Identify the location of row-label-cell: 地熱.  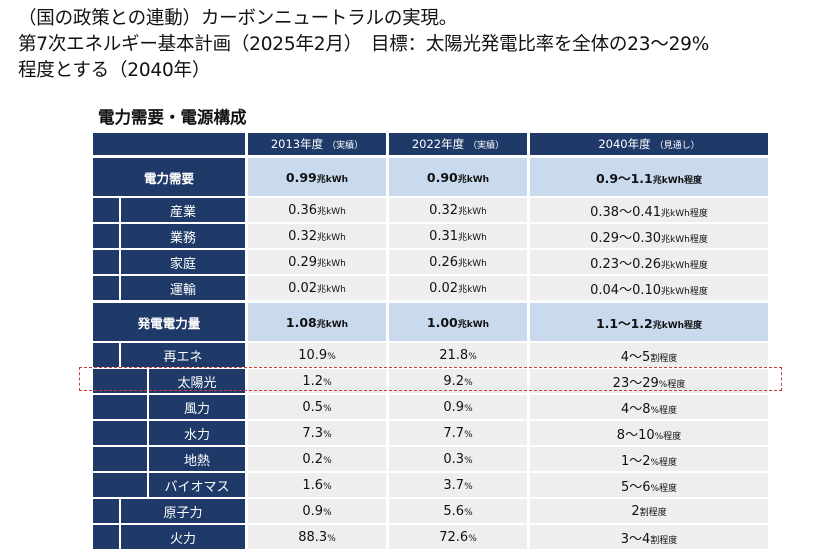
(170, 458).